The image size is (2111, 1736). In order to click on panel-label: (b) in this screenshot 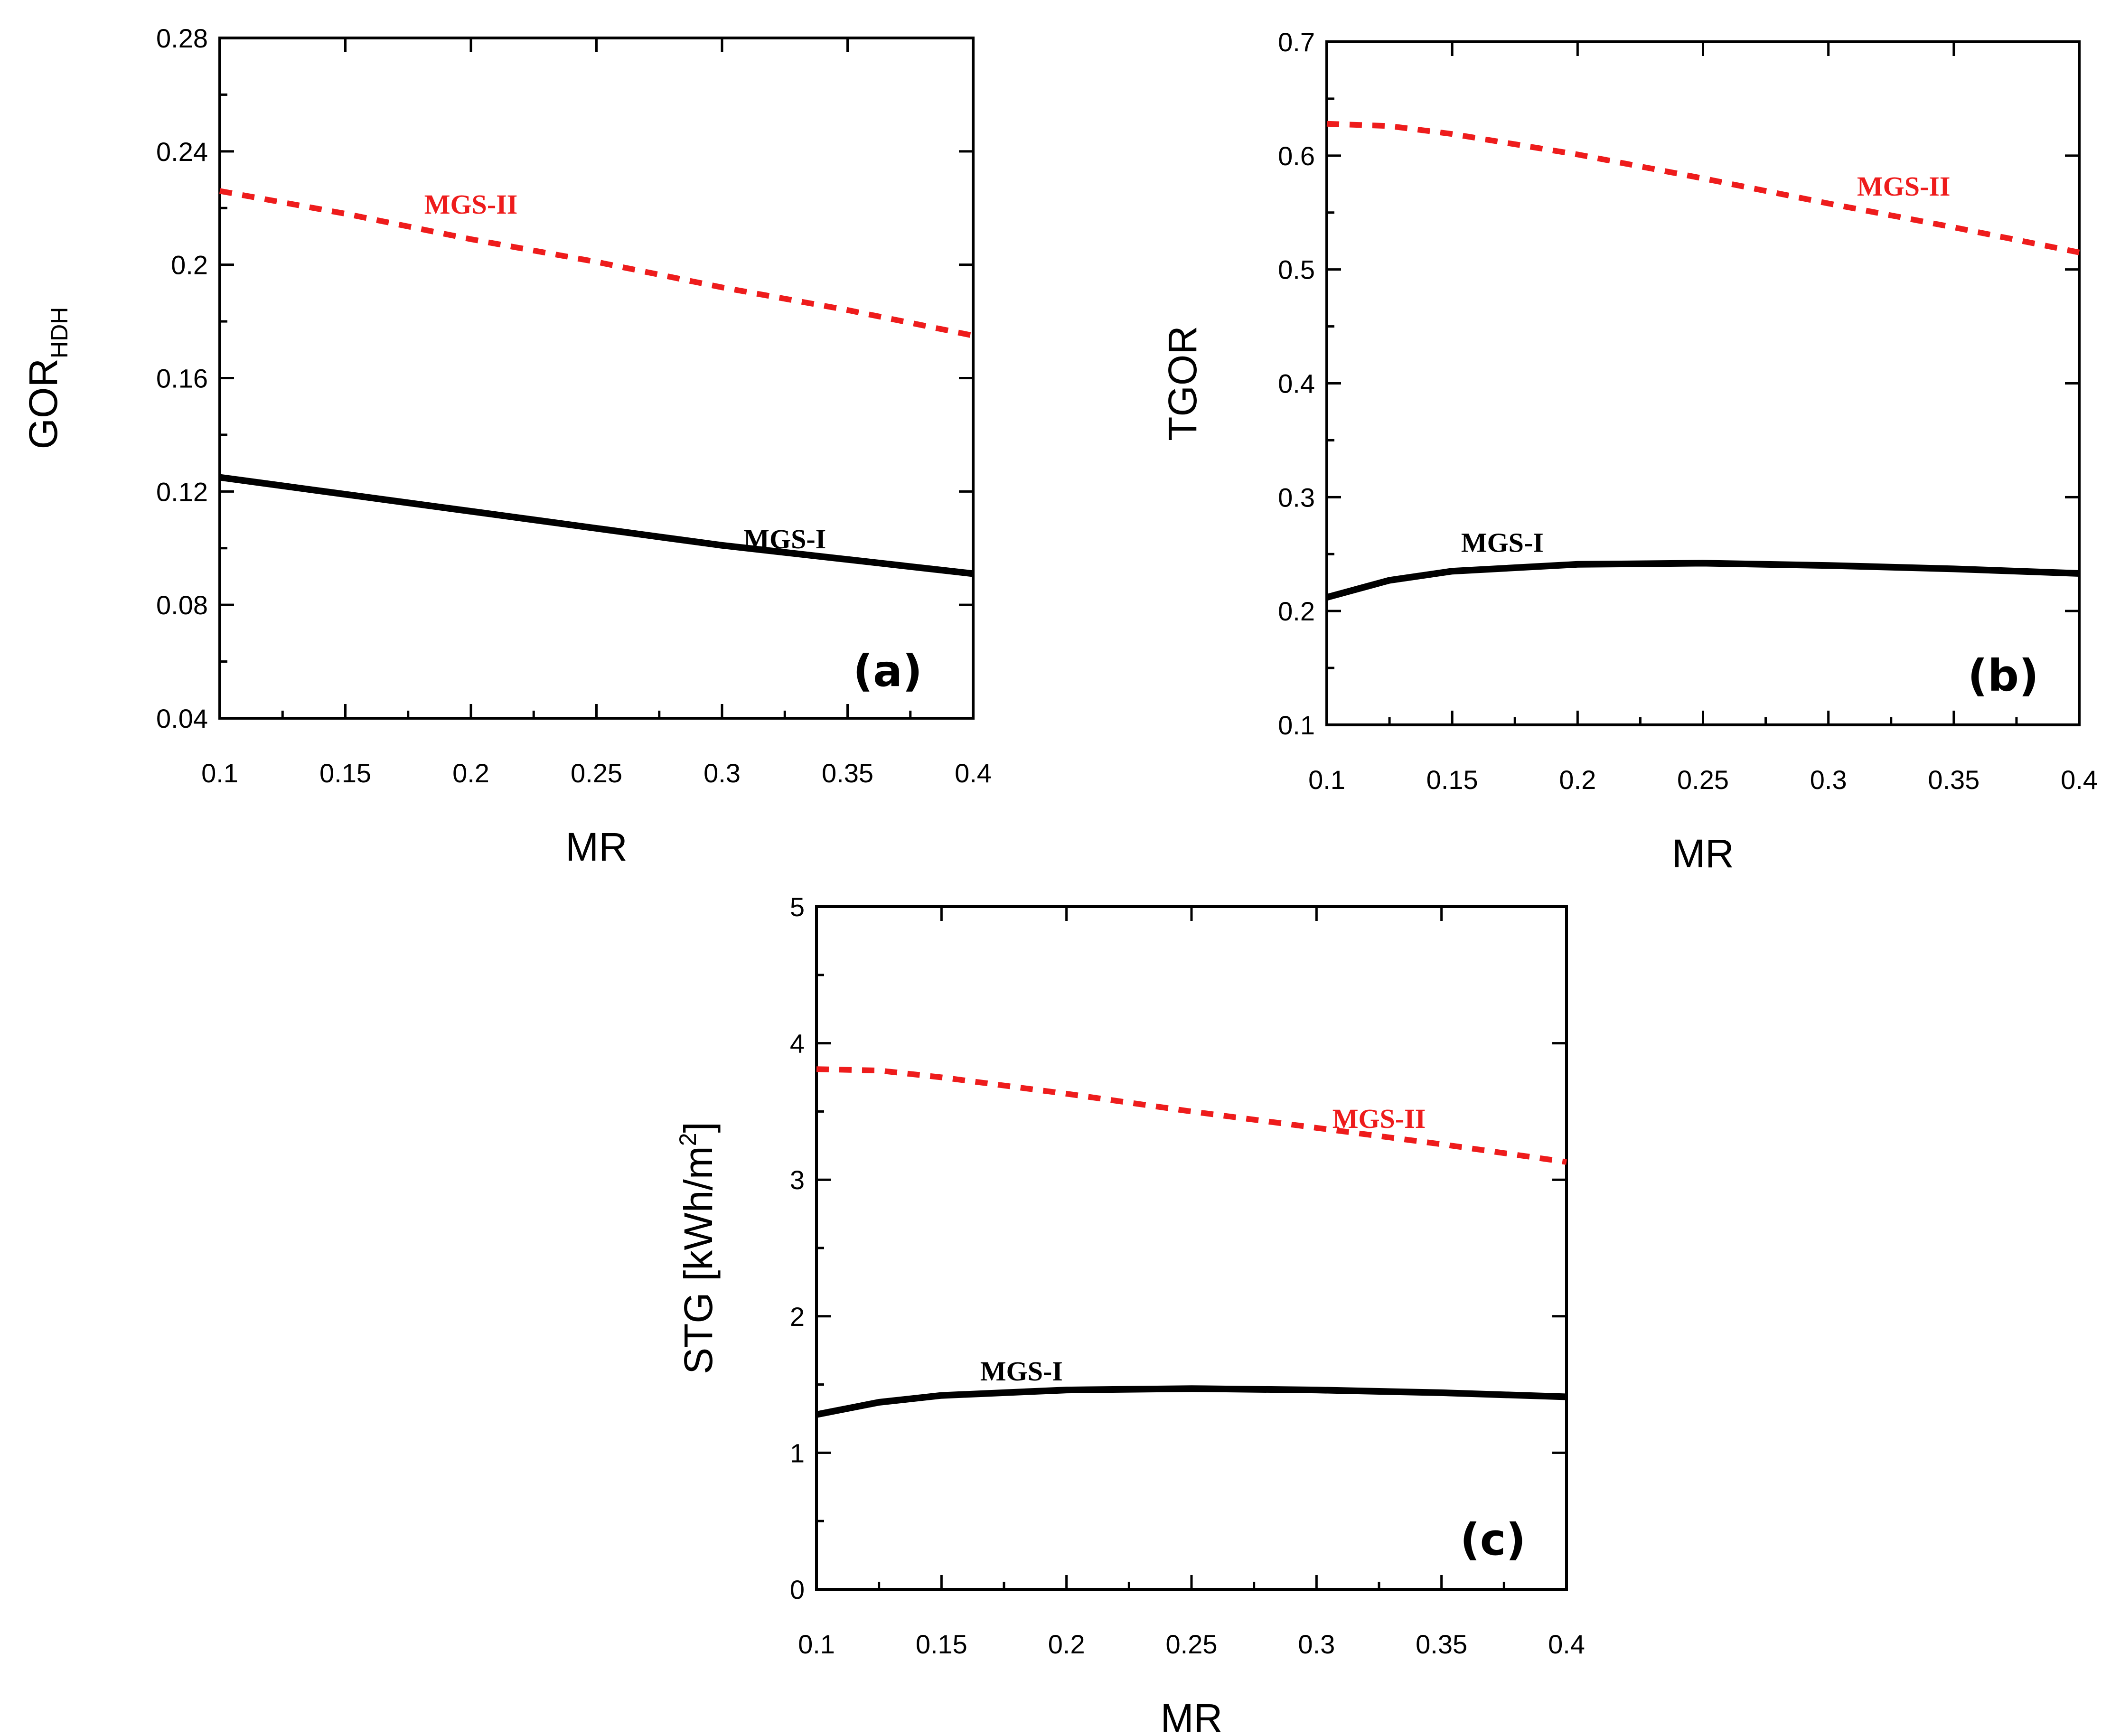, I will do `click(2003, 675)`.